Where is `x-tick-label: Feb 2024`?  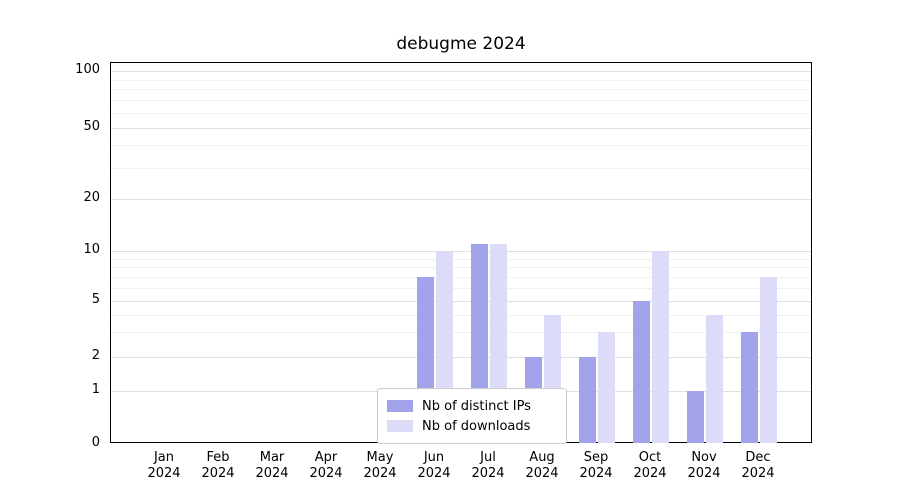 x-tick-label: Feb 2024 is located at coordinates (218, 466).